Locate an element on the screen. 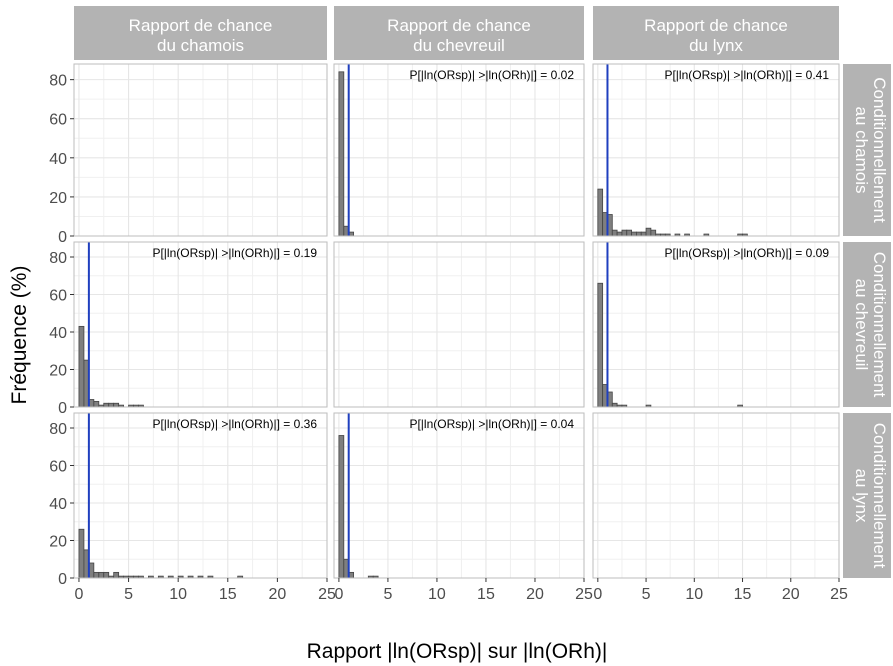 The height and width of the screenshot is (666, 893). probability-annotation: P[|ln(ORsp)| >|ln(ORh)|] = 0.41 is located at coordinates (746, 75).